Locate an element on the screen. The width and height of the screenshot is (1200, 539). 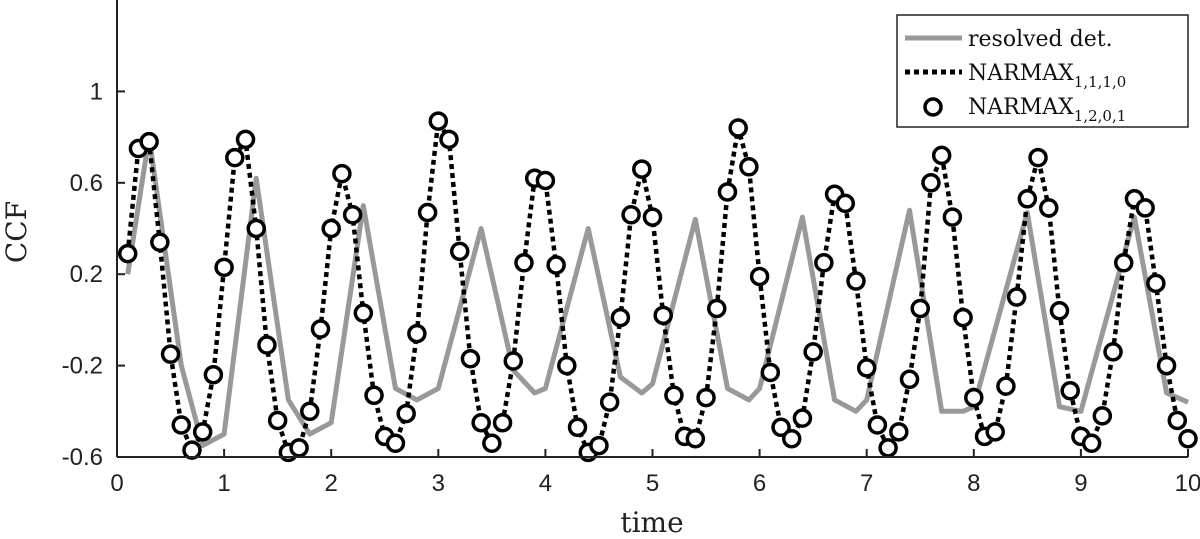
x-tick-label: 4 is located at coordinates (545, 483).